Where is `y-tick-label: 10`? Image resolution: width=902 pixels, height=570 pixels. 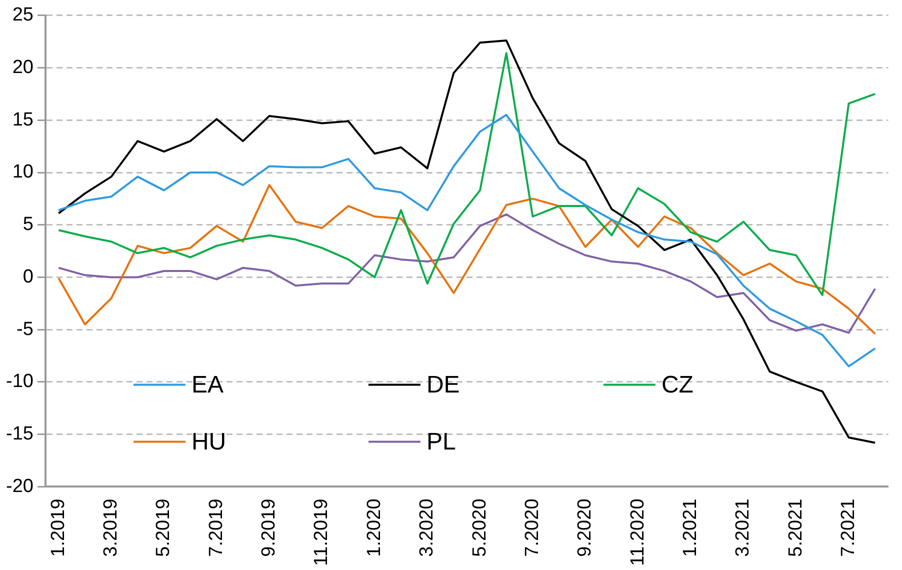 y-tick-label: 10 is located at coordinates (23, 172).